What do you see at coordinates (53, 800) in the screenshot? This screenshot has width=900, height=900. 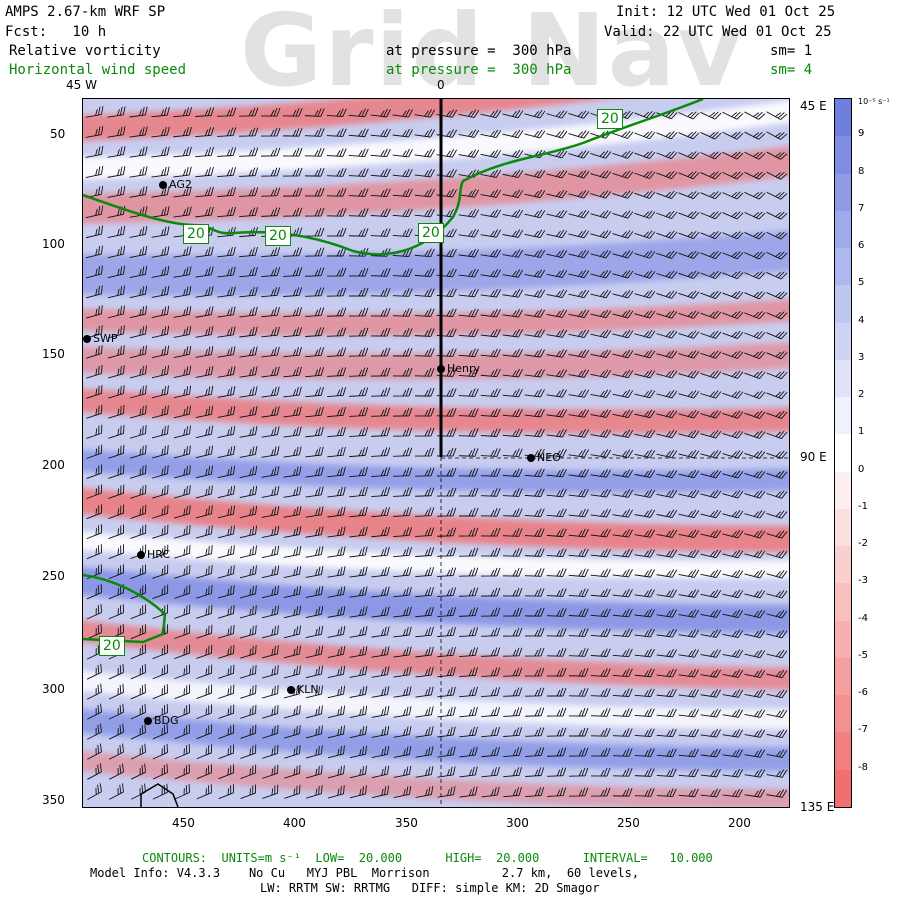 I see `y-tick-350: 350` at bounding box center [53, 800].